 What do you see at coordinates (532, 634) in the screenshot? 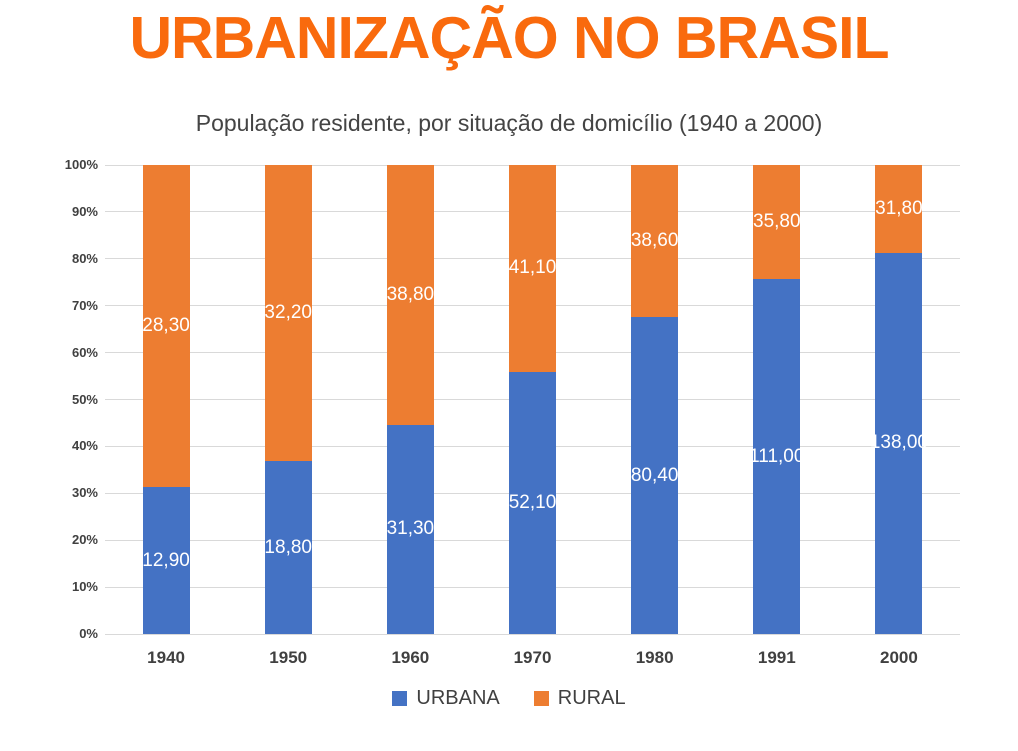
I see `gridline-0%` at bounding box center [532, 634].